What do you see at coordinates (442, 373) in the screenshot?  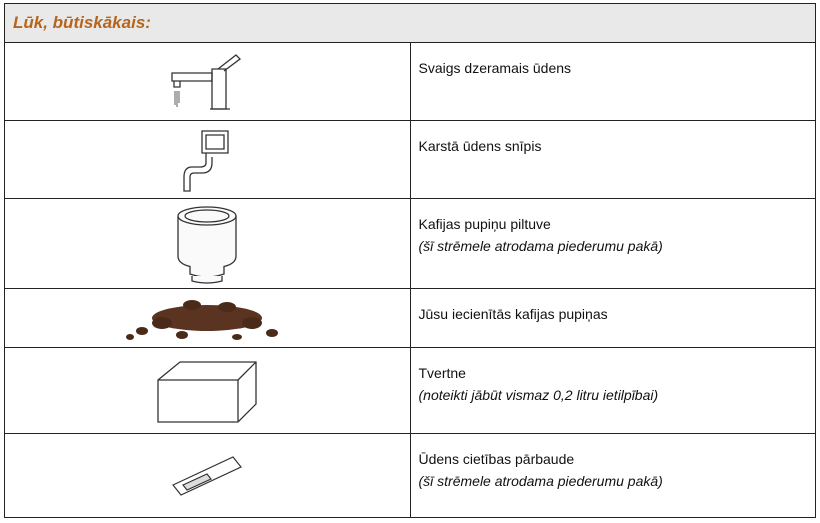 I see `item-text: Tvertne` at bounding box center [442, 373].